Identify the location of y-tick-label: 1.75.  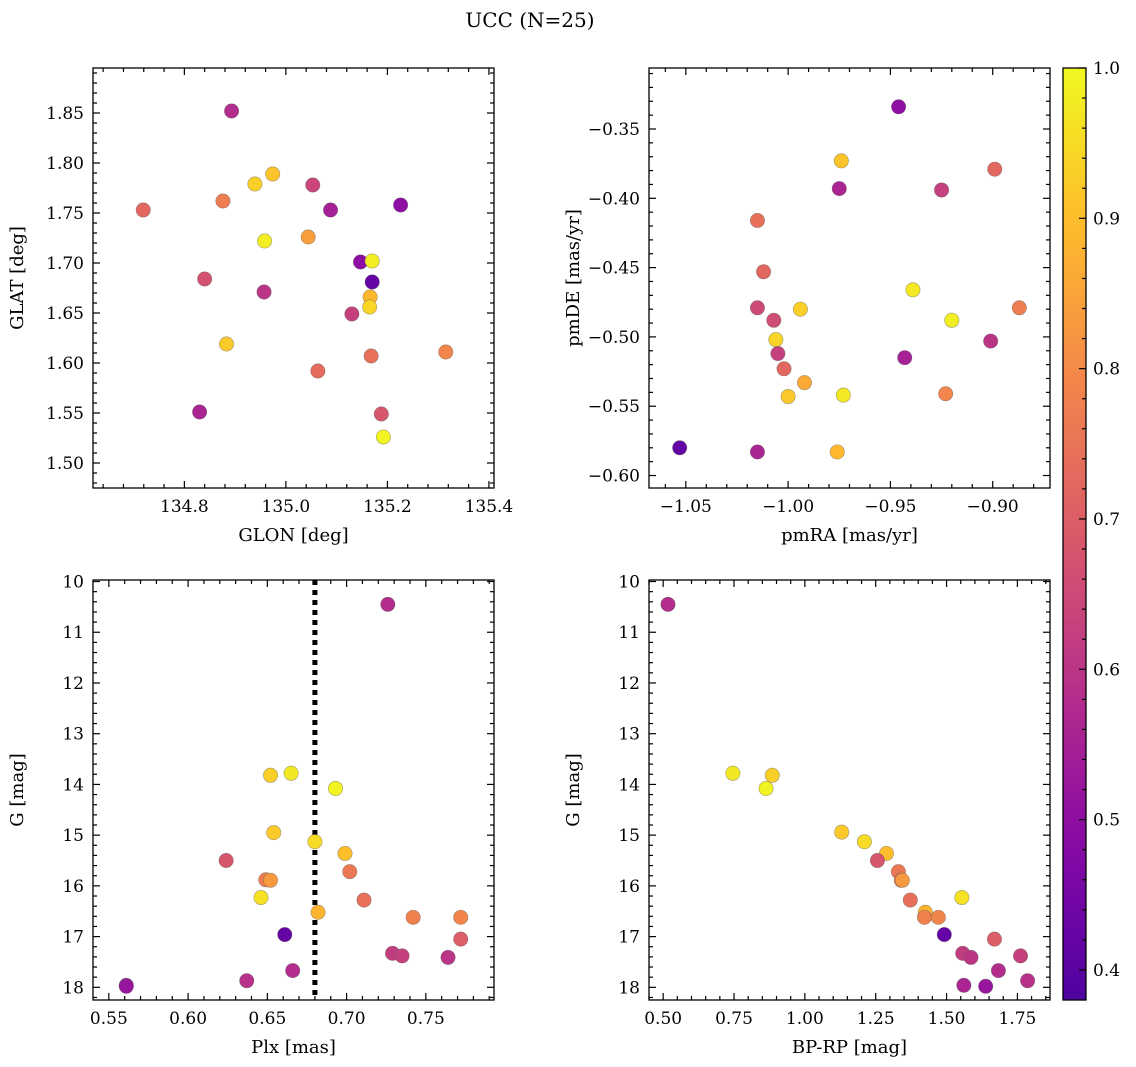
(65, 214).